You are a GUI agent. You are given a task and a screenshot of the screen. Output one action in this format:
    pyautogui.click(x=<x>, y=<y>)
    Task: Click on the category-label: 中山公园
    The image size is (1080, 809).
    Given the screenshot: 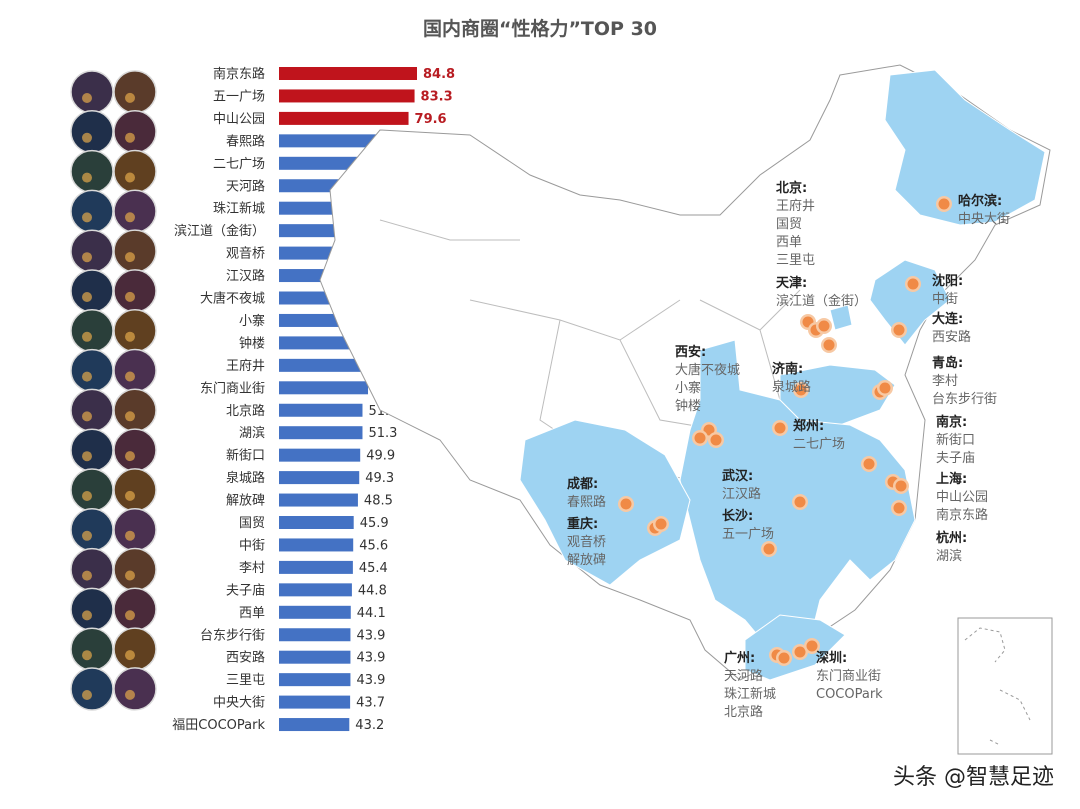 What is the action you would take?
    pyautogui.click(x=239, y=119)
    